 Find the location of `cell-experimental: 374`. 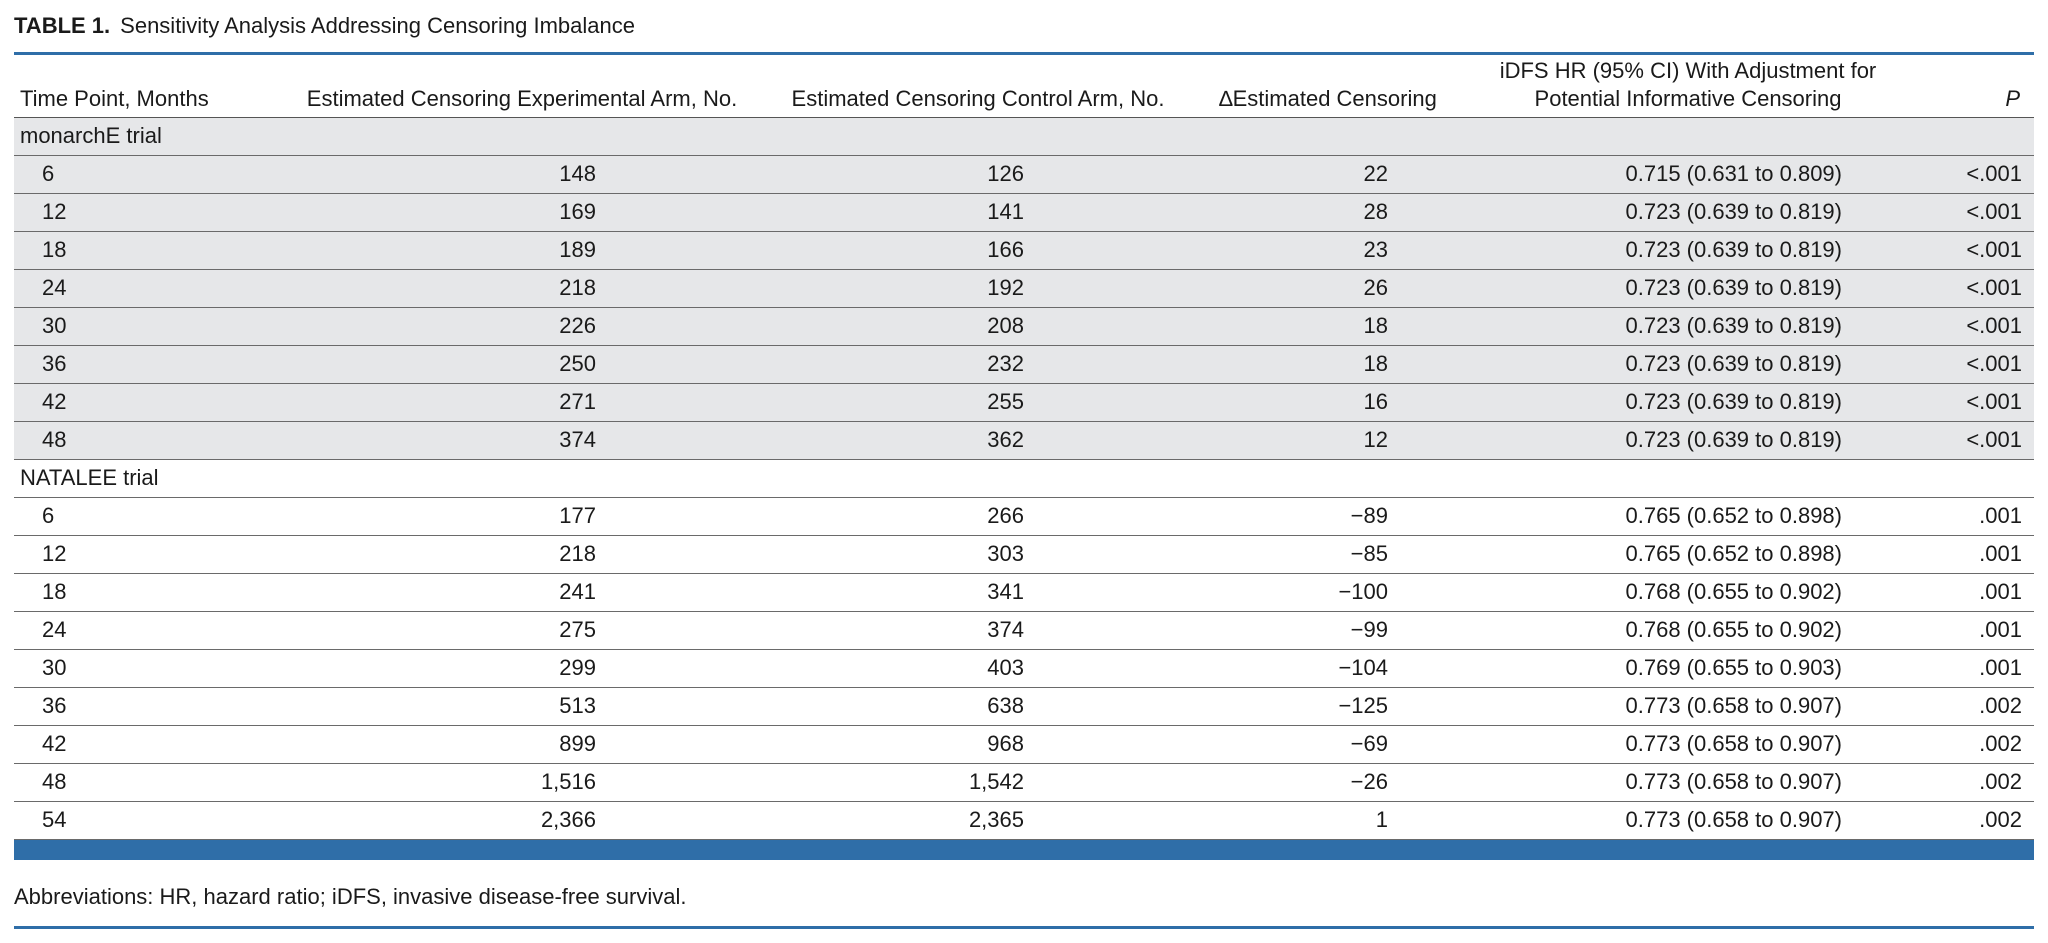

cell-experimental: 374 is located at coordinates (577, 439).